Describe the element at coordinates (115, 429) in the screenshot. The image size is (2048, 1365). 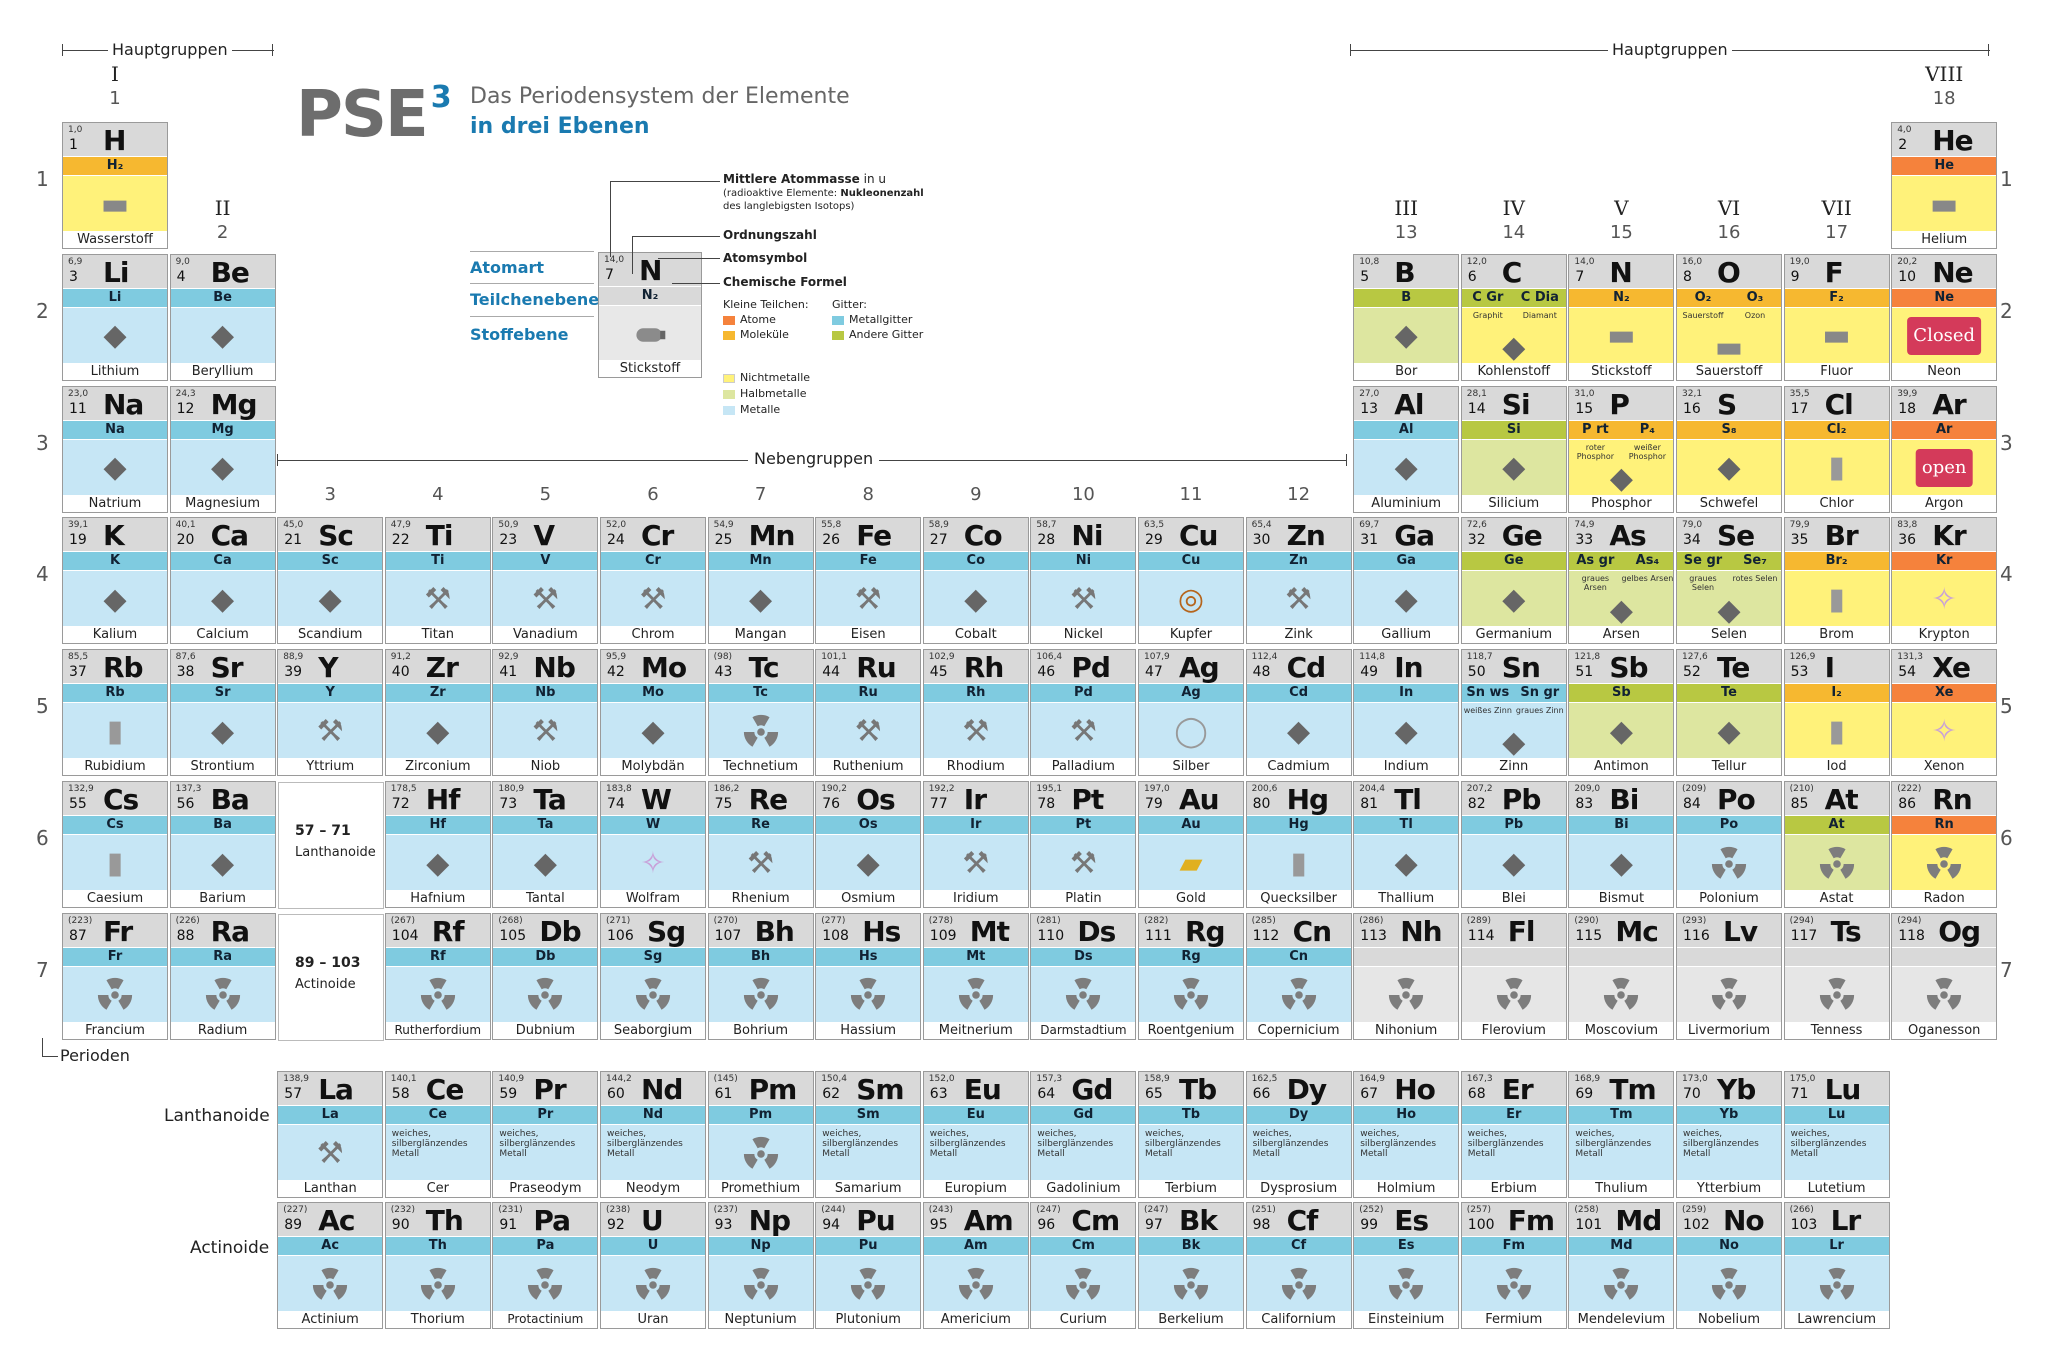
I see `chemical-formula: Na` at that location.